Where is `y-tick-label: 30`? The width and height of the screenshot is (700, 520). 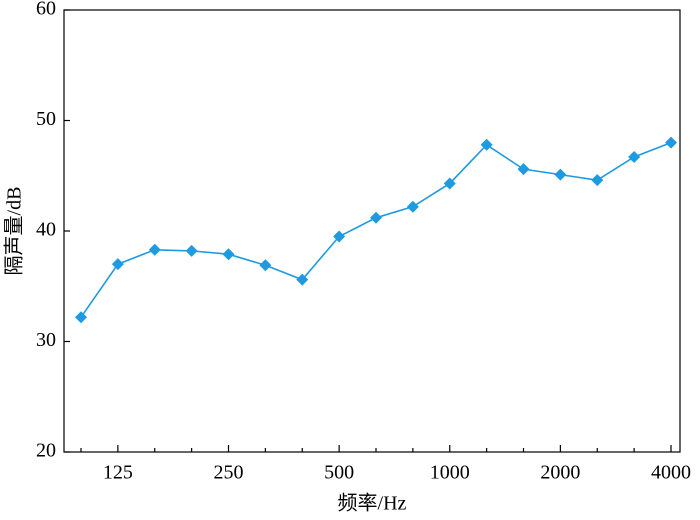
y-tick-label: 30 is located at coordinates (46, 340).